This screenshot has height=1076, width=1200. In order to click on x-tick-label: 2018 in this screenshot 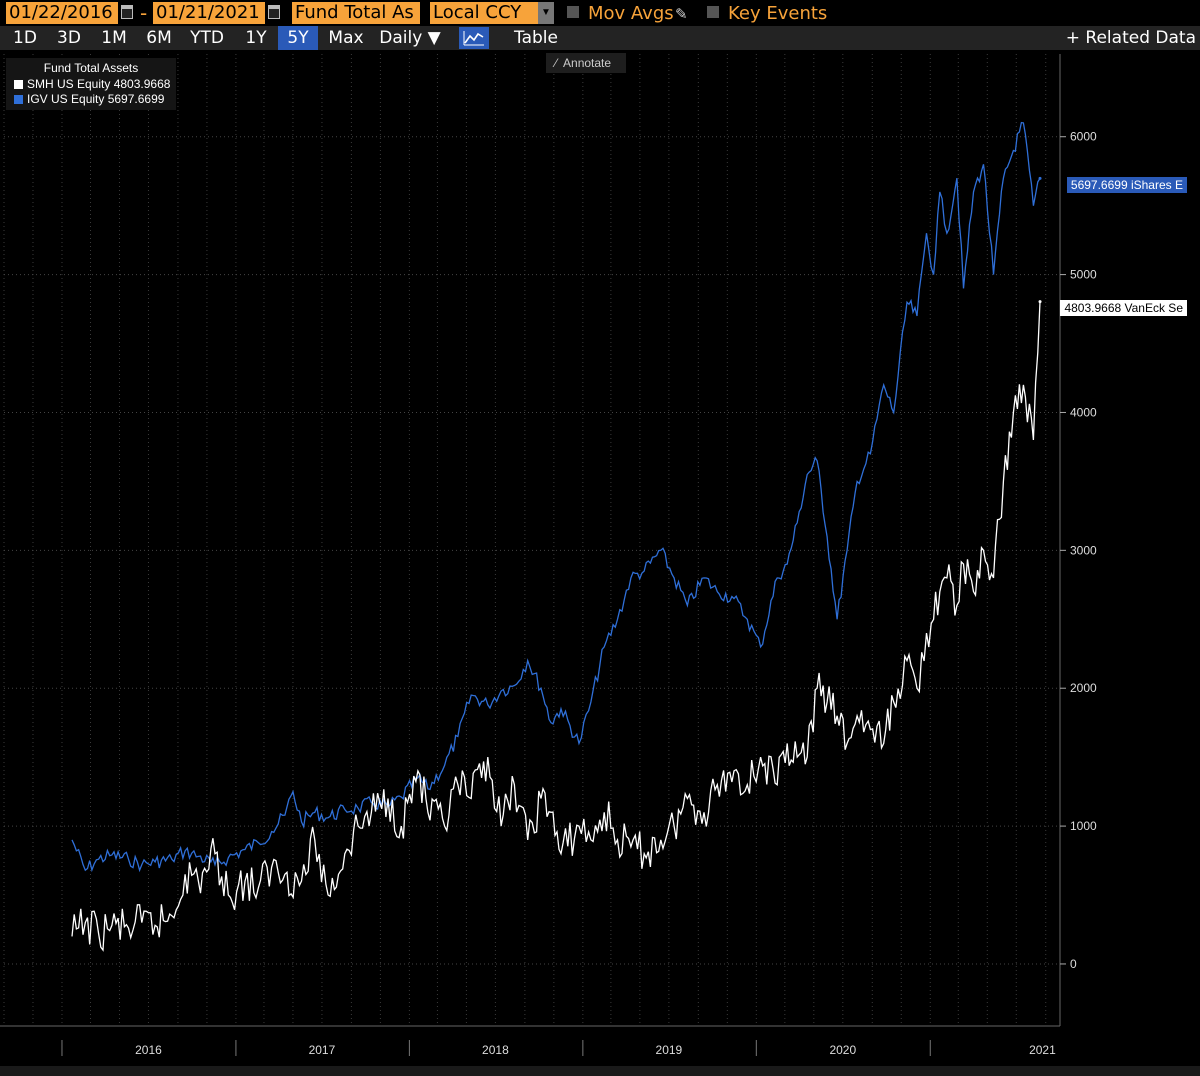, I will do `click(495, 1050)`.